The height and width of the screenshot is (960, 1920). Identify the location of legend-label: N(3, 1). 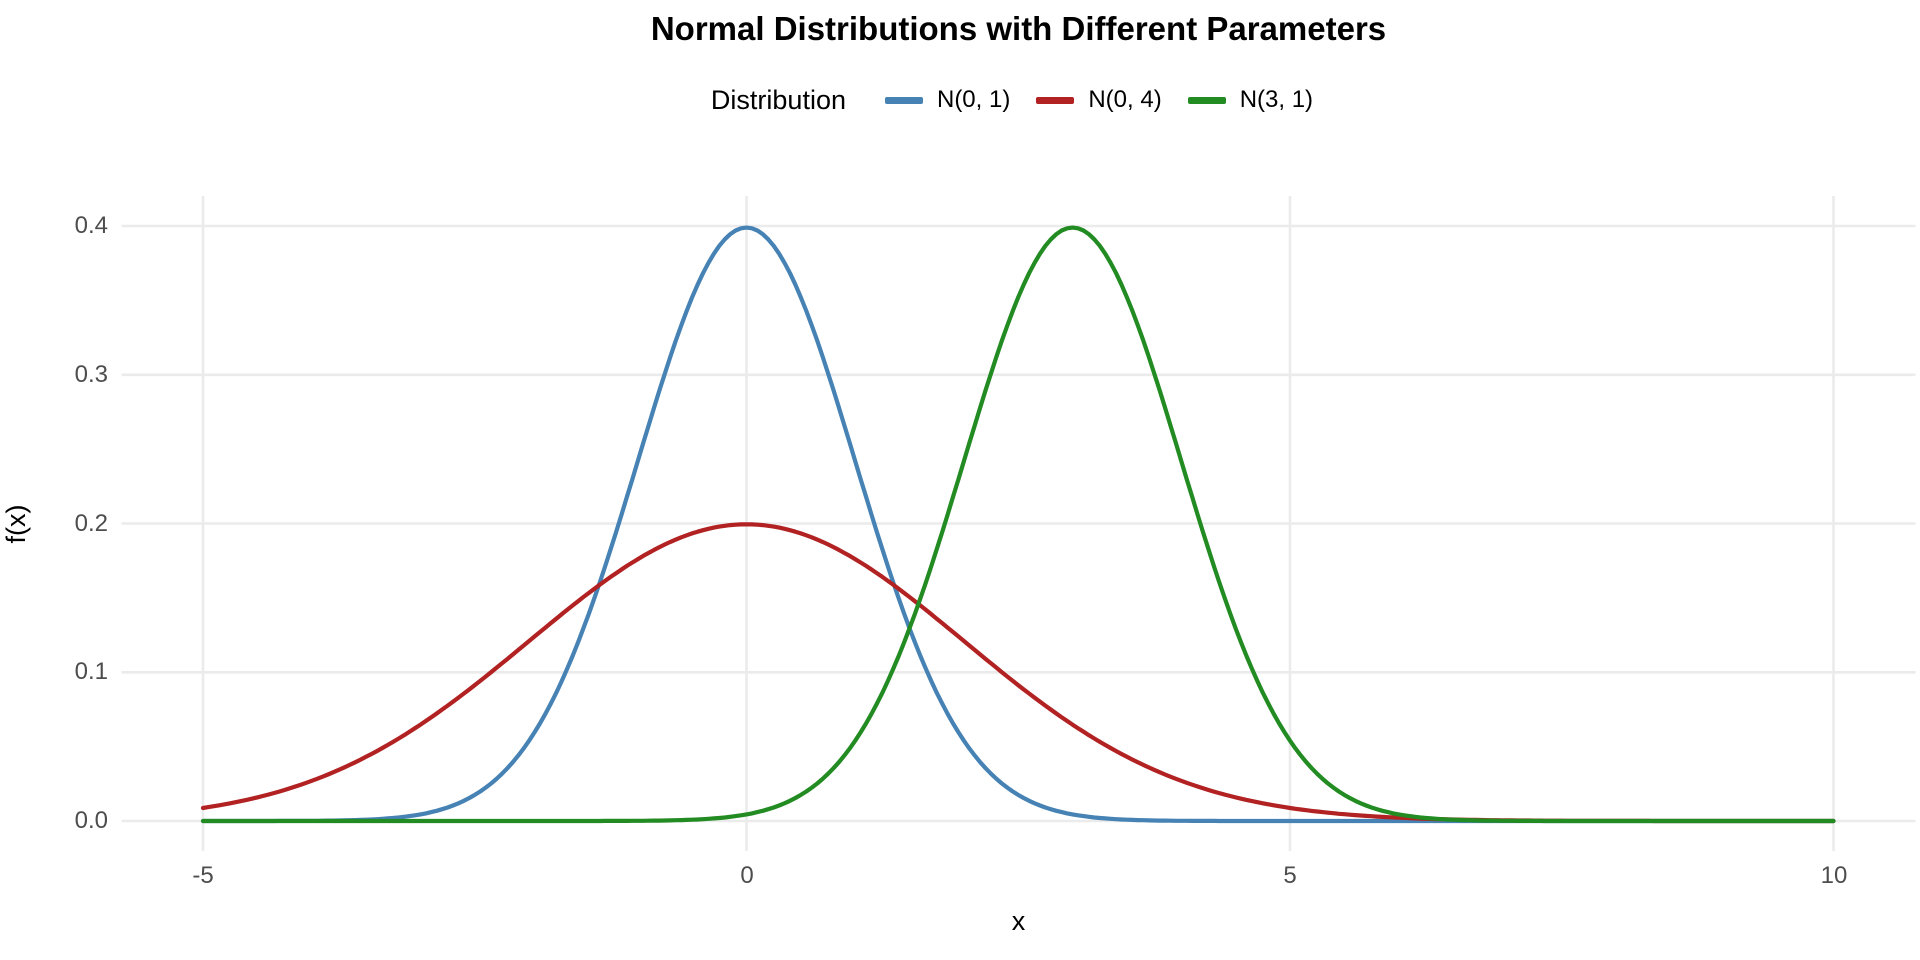
(1276, 99).